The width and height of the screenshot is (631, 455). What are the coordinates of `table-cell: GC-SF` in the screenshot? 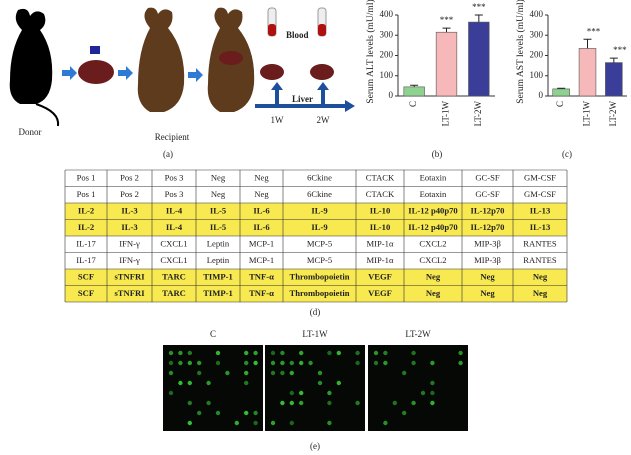 It's located at (487, 178).